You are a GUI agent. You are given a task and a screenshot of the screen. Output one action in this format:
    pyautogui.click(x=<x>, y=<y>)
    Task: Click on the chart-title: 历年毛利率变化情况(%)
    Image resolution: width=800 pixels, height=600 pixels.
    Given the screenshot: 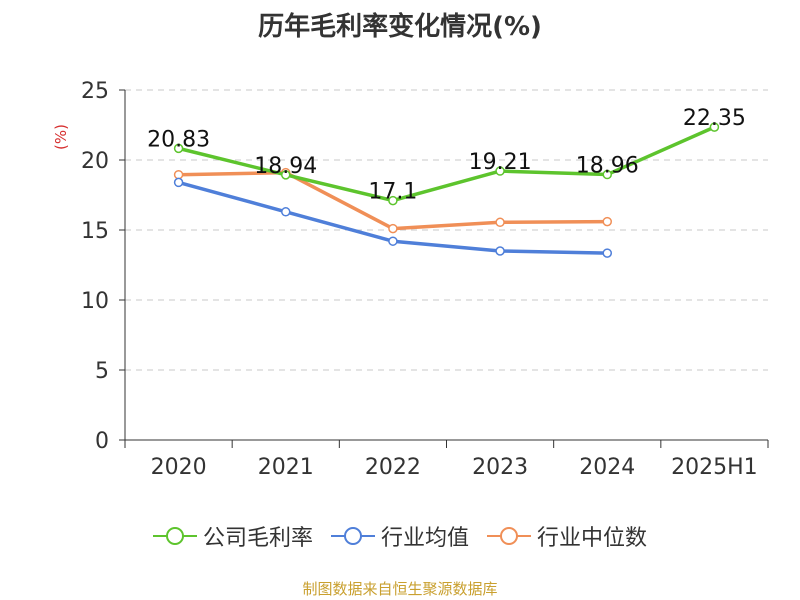 What is the action you would take?
    pyautogui.click(x=400, y=27)
    